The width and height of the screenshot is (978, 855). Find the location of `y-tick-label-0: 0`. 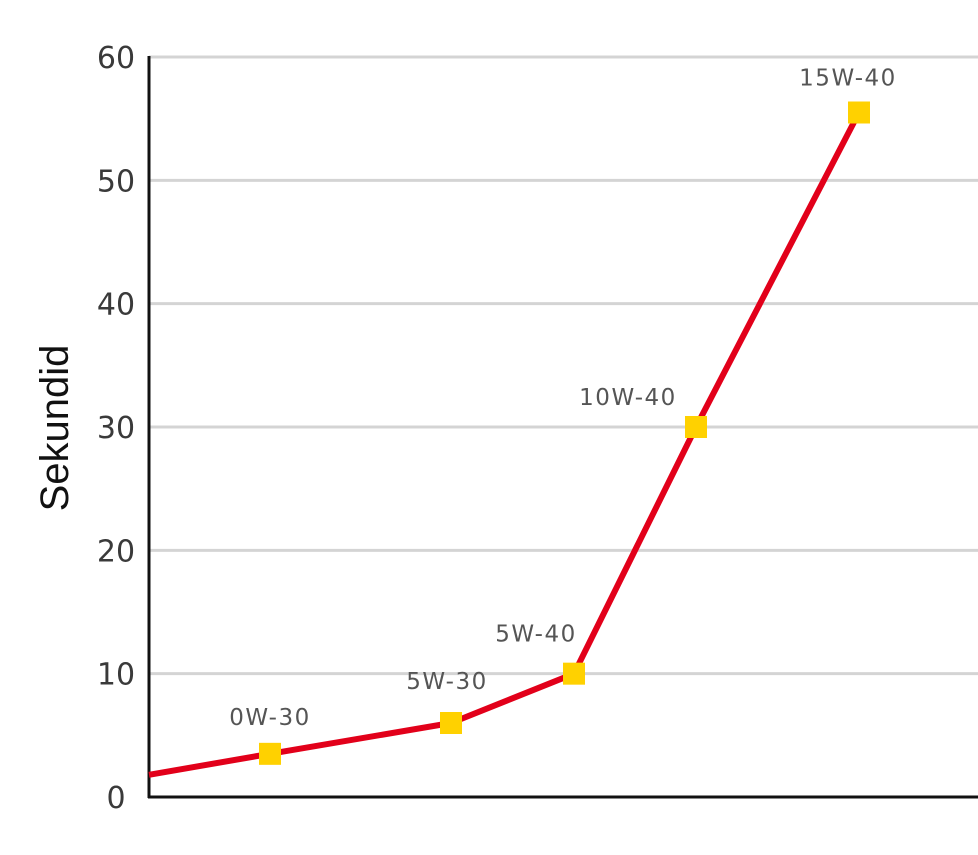

y-tick-label-0: 0 is located at coordinates (115, 798).